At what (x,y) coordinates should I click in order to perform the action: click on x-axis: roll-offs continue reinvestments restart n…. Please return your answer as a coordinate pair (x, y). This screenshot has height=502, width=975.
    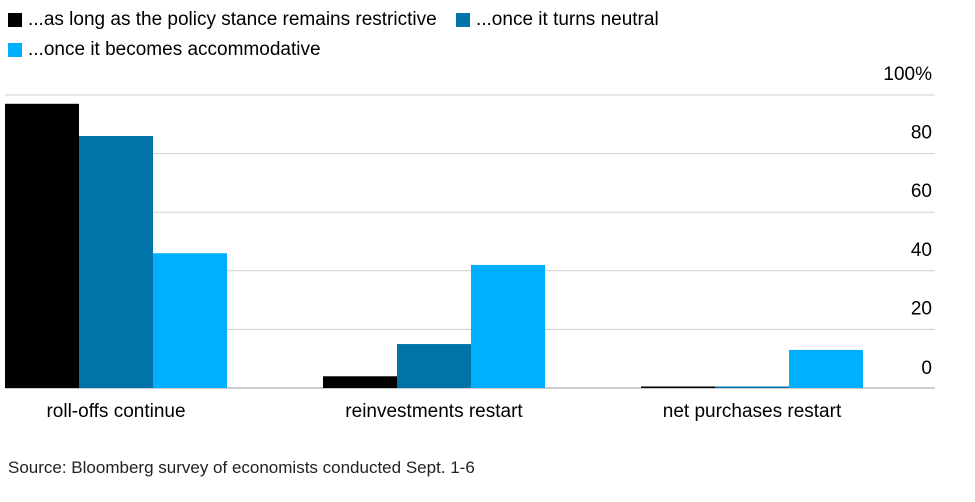
    Looking at the image, I should click on (443, 411).